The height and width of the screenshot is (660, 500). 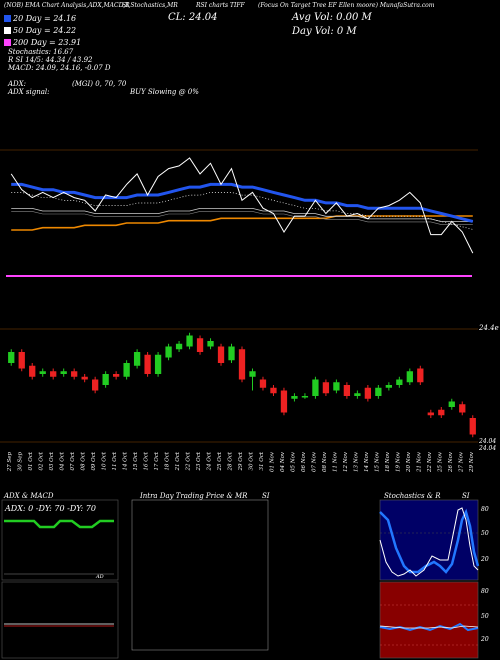 I want to click on x-axis-label: 08 Nov, so click(x=325, y=461).